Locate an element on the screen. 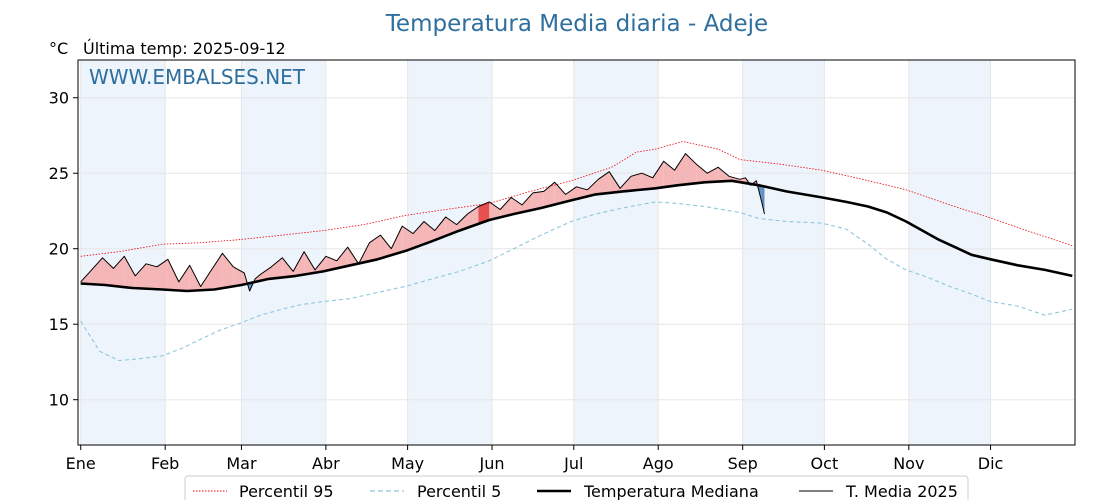  x-tick-label: Sep is located at coordinates (743, 463).